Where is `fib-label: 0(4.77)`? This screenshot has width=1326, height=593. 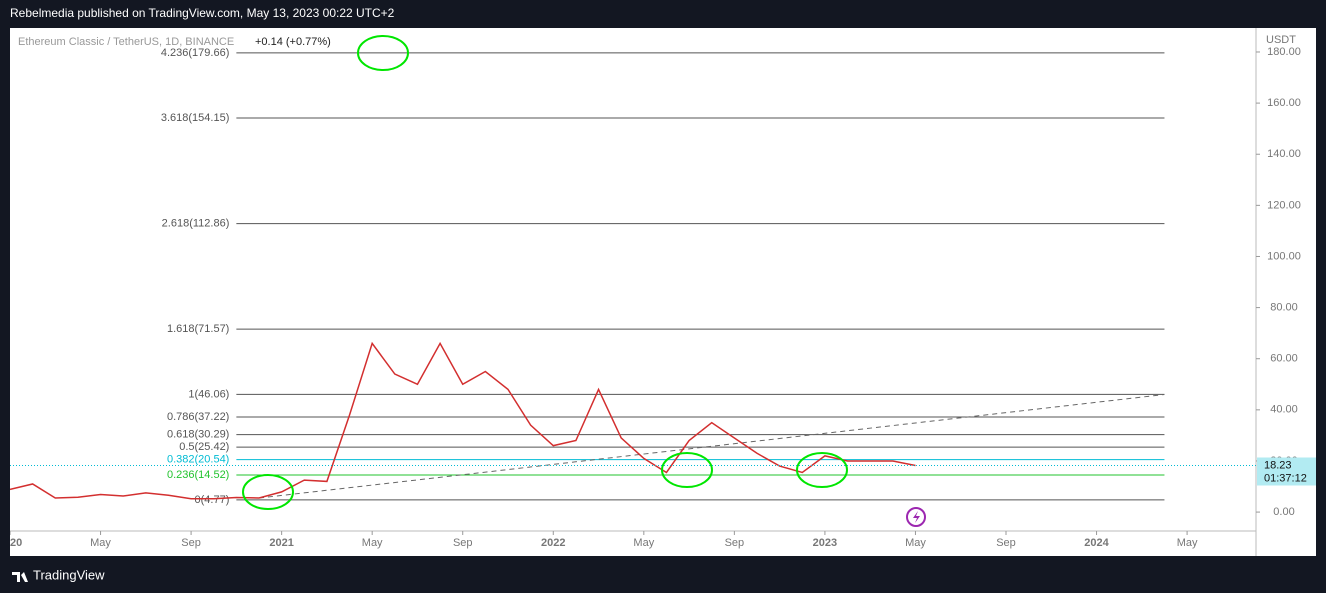 fib-label: 0(4.77) is located at coordinates (212, 500).